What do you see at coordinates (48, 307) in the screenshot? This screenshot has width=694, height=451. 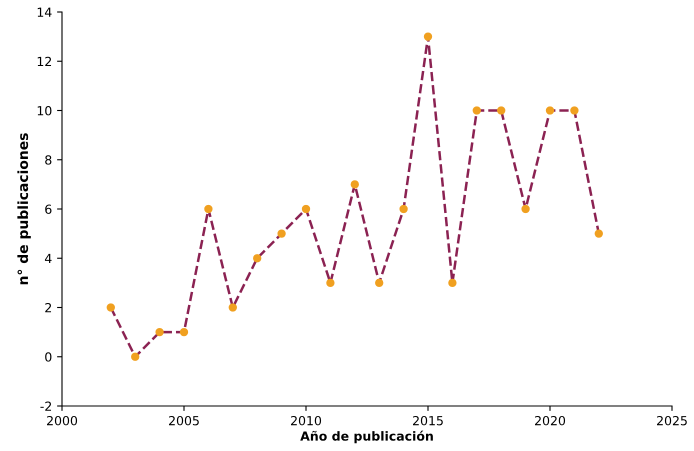 I see `y-tick-label: 2` at bounding box center [48, 307].